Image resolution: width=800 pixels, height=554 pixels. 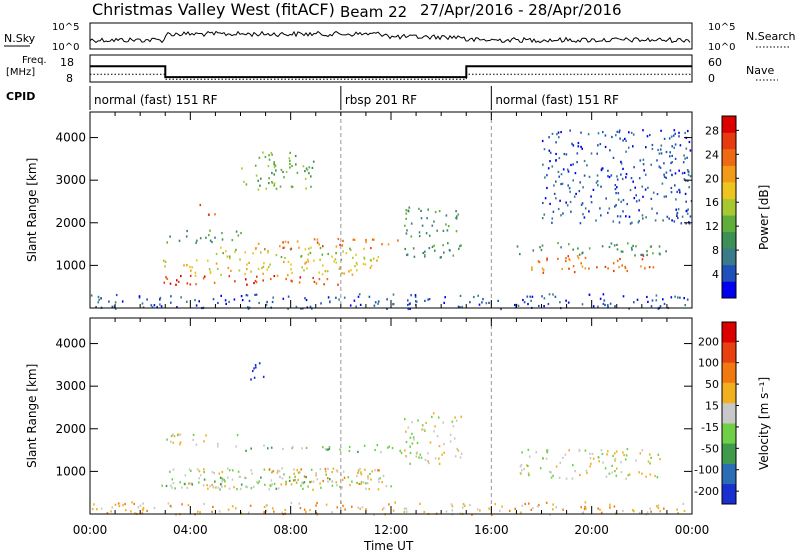 I want to click on y-tick-label: 1000, so click(x=70, y=471).